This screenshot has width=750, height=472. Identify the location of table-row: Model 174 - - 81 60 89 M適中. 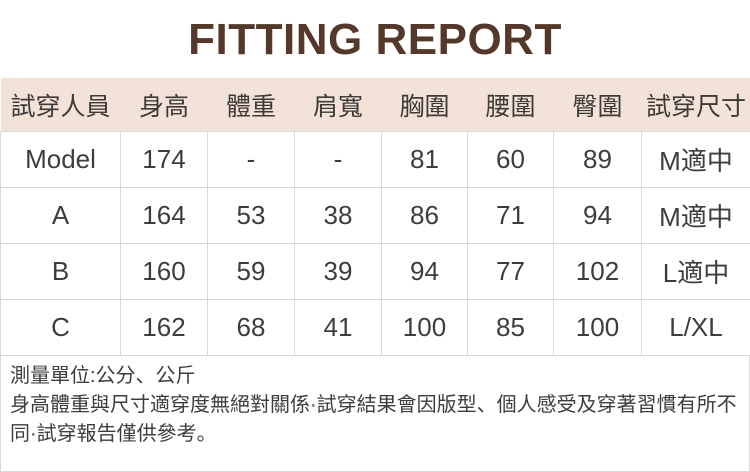
(375, 159).